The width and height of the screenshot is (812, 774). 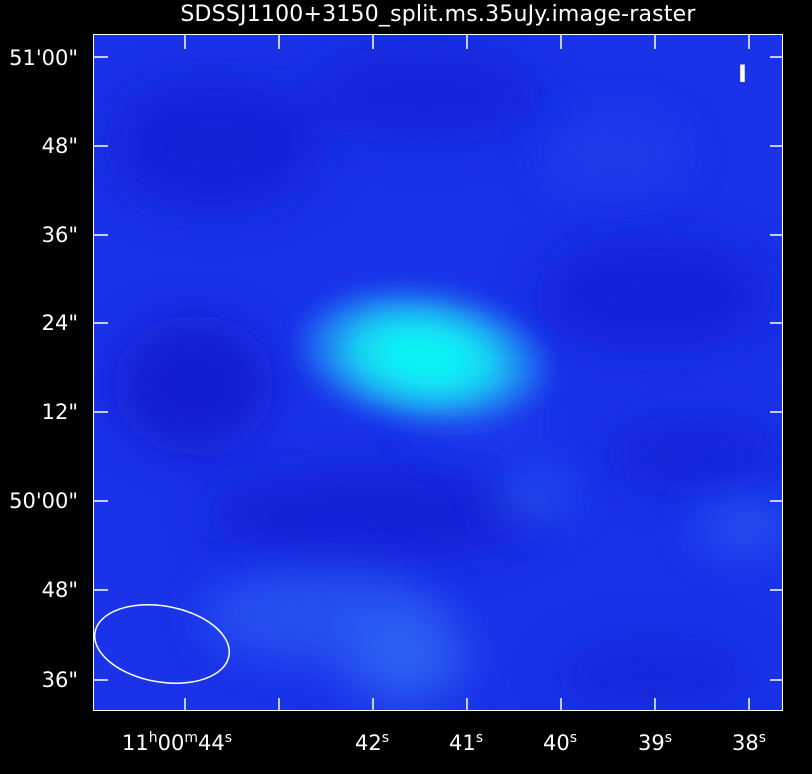 What do you see at coordinates (655, 742) in the screenshot?
I see `x-tick-label: 39s` at bounding box center [655, 742].